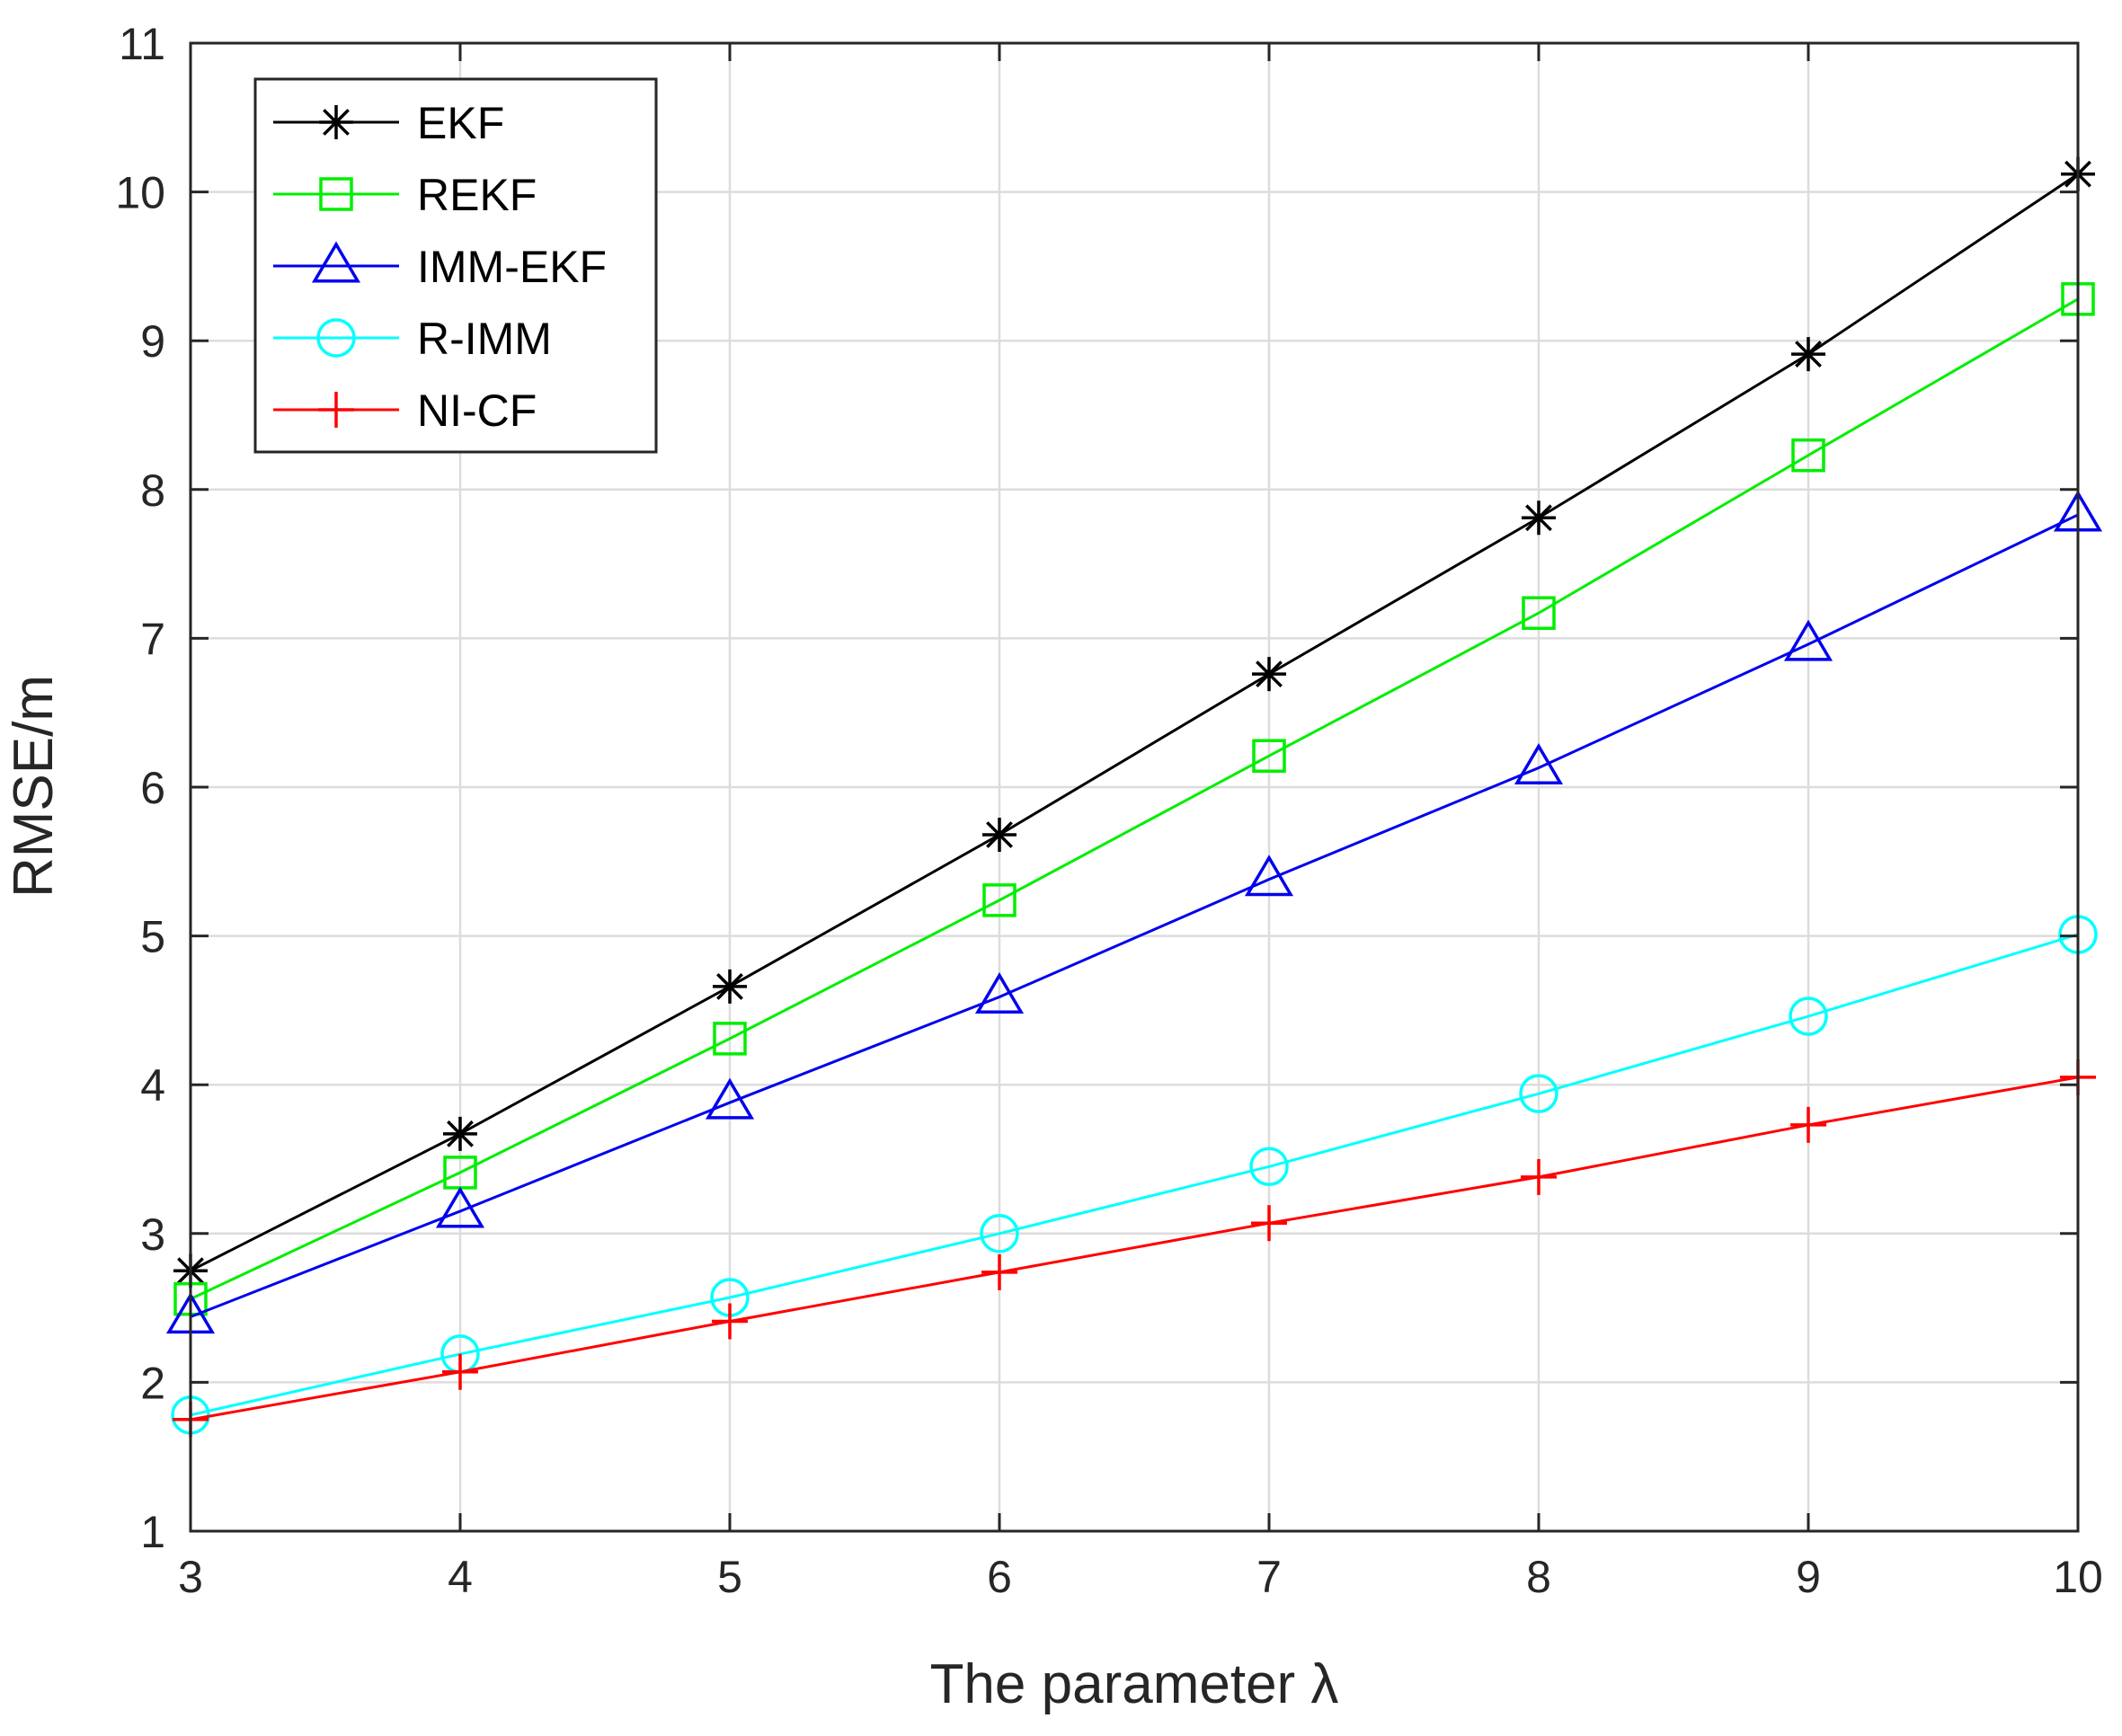  What do you see at coordinates (152, 490) in the screenshot?
I see `y-tick-label: 8` at bounding box center [152, 490].